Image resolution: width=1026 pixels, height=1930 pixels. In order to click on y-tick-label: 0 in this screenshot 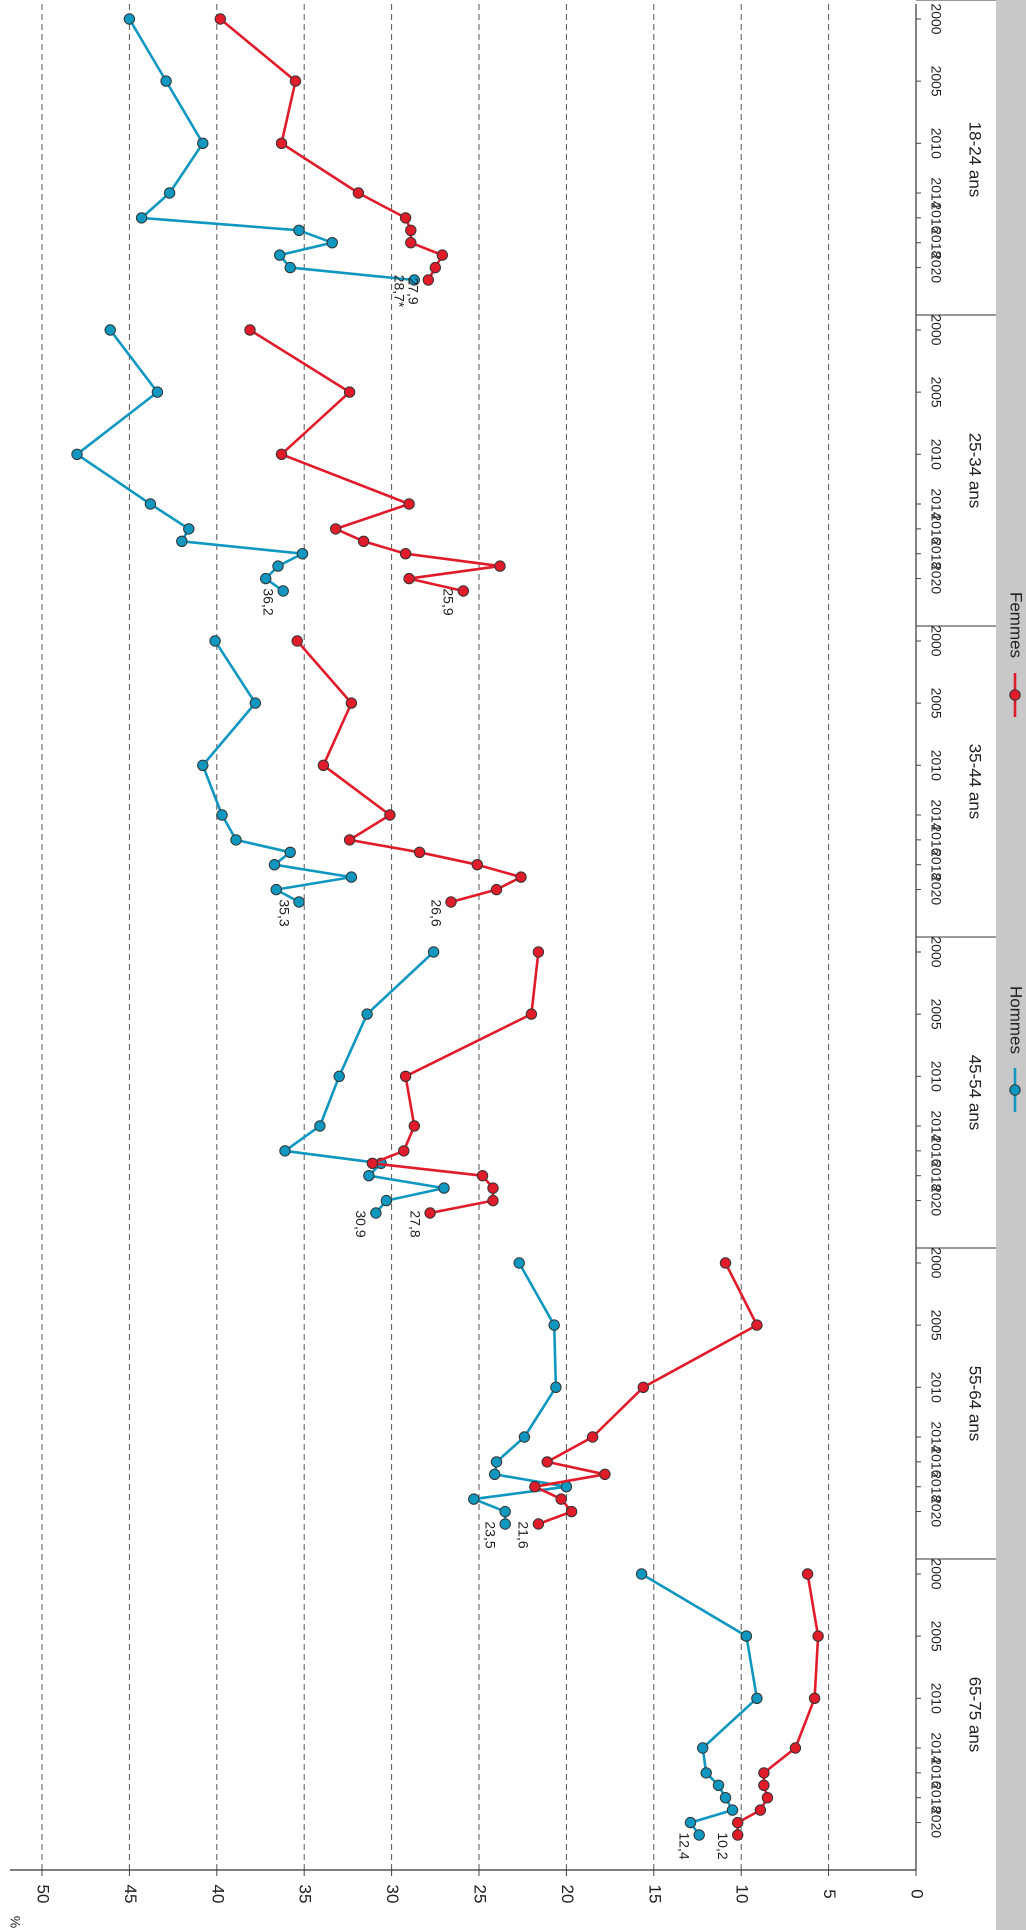, I will do `click(917, 1893)`.